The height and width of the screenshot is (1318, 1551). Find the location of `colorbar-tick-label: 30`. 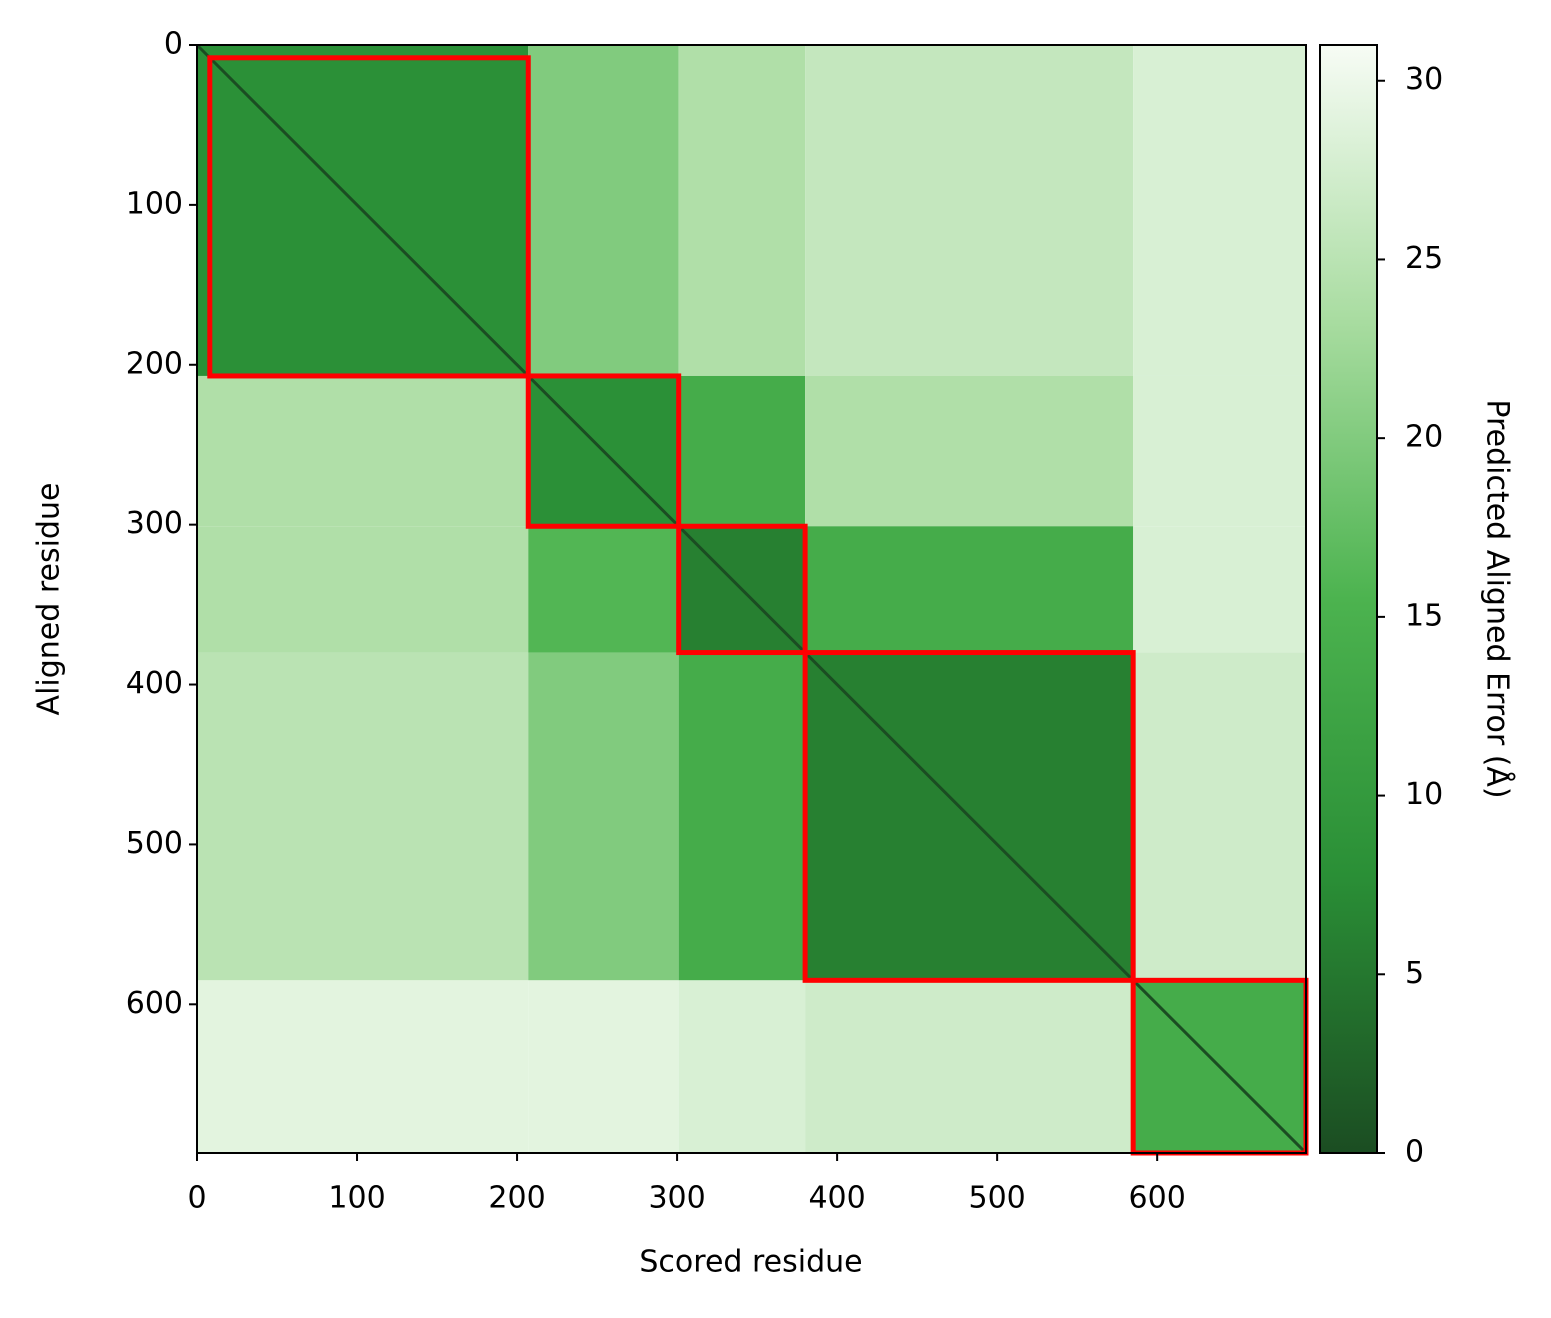

colorbar-tick-label: 30 is located at coordinates (1424, 79).